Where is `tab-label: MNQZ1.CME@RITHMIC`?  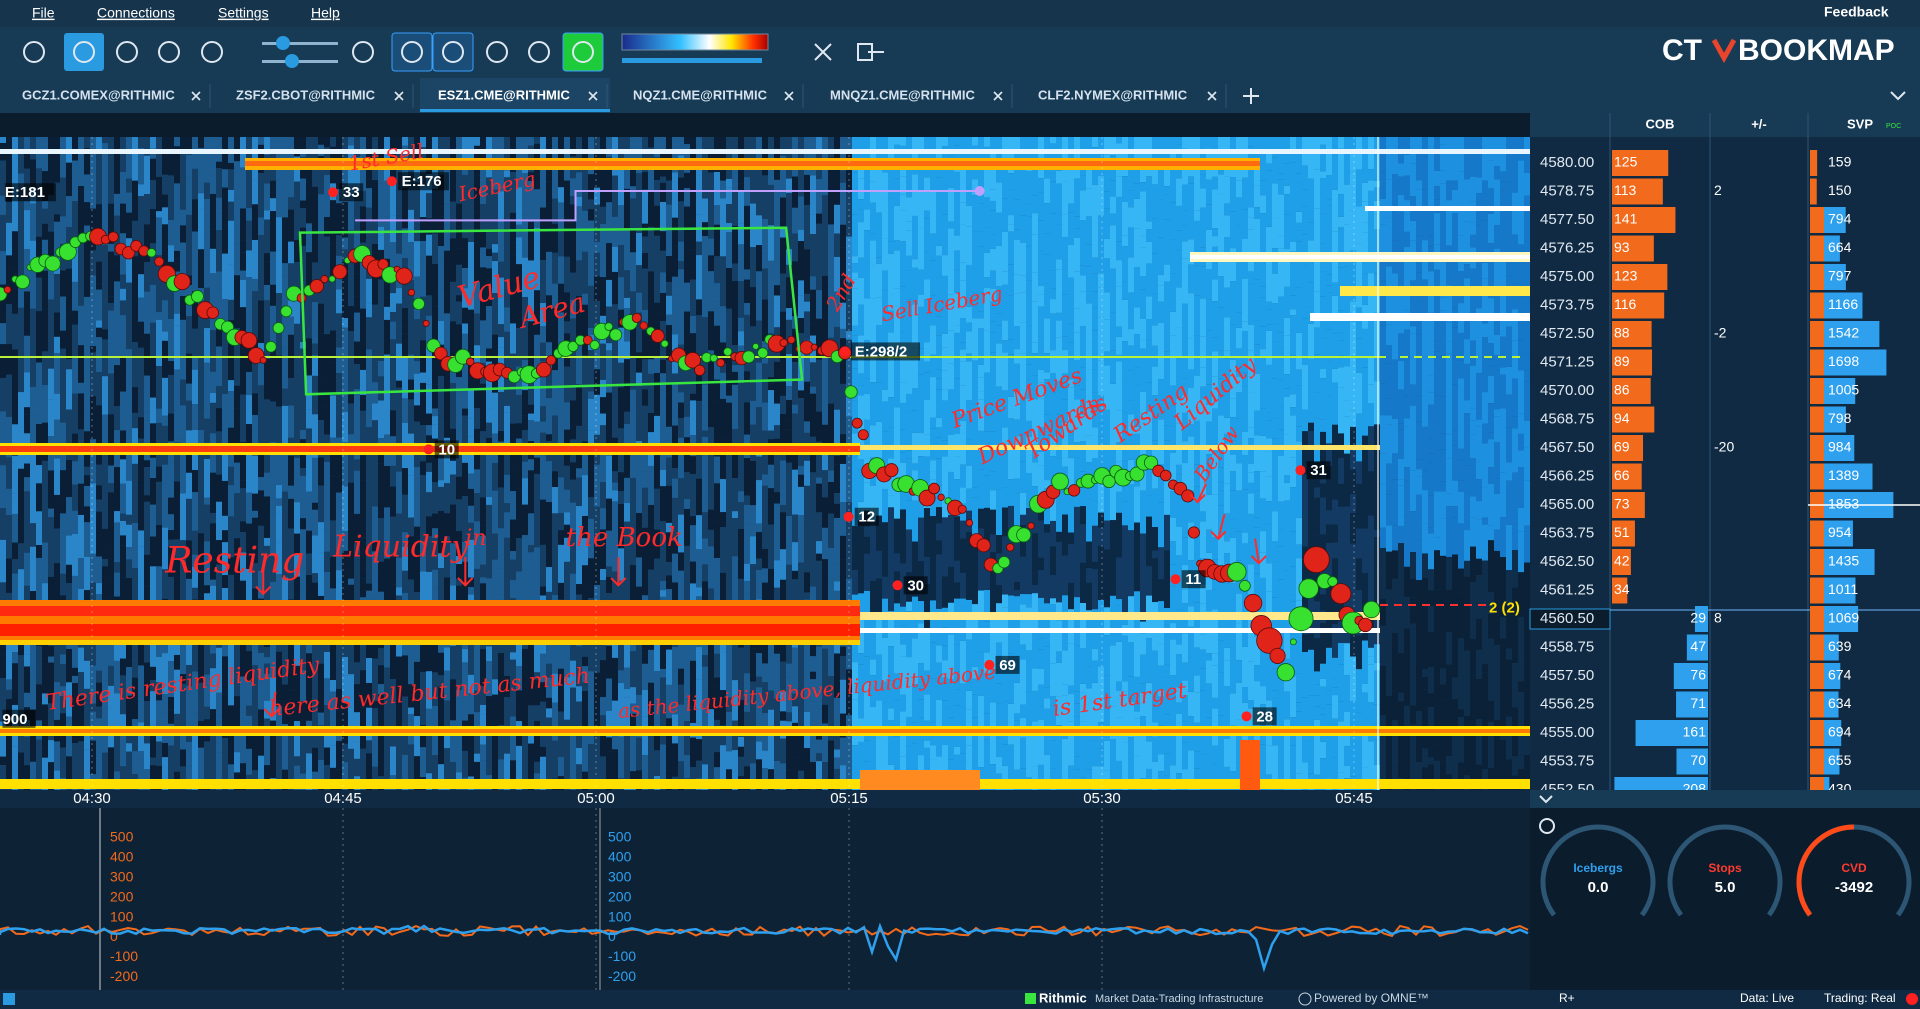
tab-label: MNQZ1.CME@RITHMIC is located at coordinates (902, 94).